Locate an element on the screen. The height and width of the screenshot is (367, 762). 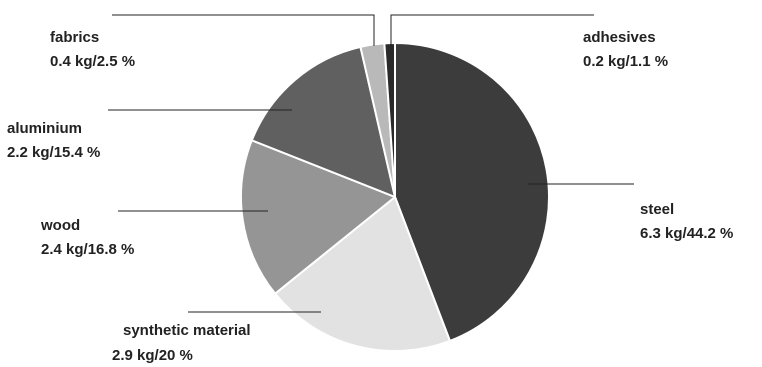
label-synthetic-material-value: 2.9 kg/20 % is located at coordinates (152, 355).